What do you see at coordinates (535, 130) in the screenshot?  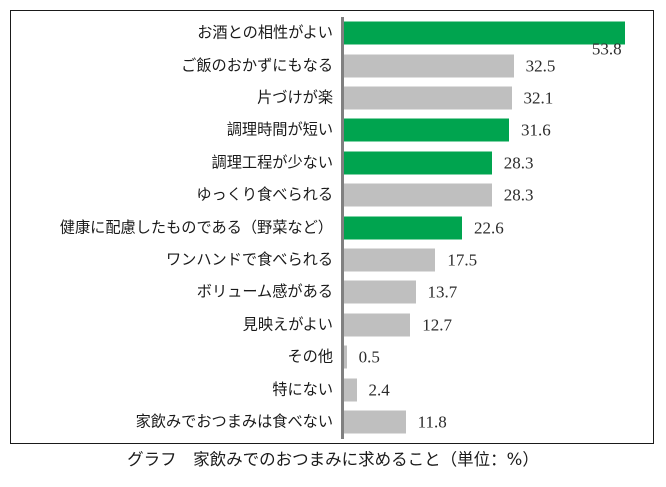 I see `bar-value-label: 31.6` at bounding box center [535, 130].